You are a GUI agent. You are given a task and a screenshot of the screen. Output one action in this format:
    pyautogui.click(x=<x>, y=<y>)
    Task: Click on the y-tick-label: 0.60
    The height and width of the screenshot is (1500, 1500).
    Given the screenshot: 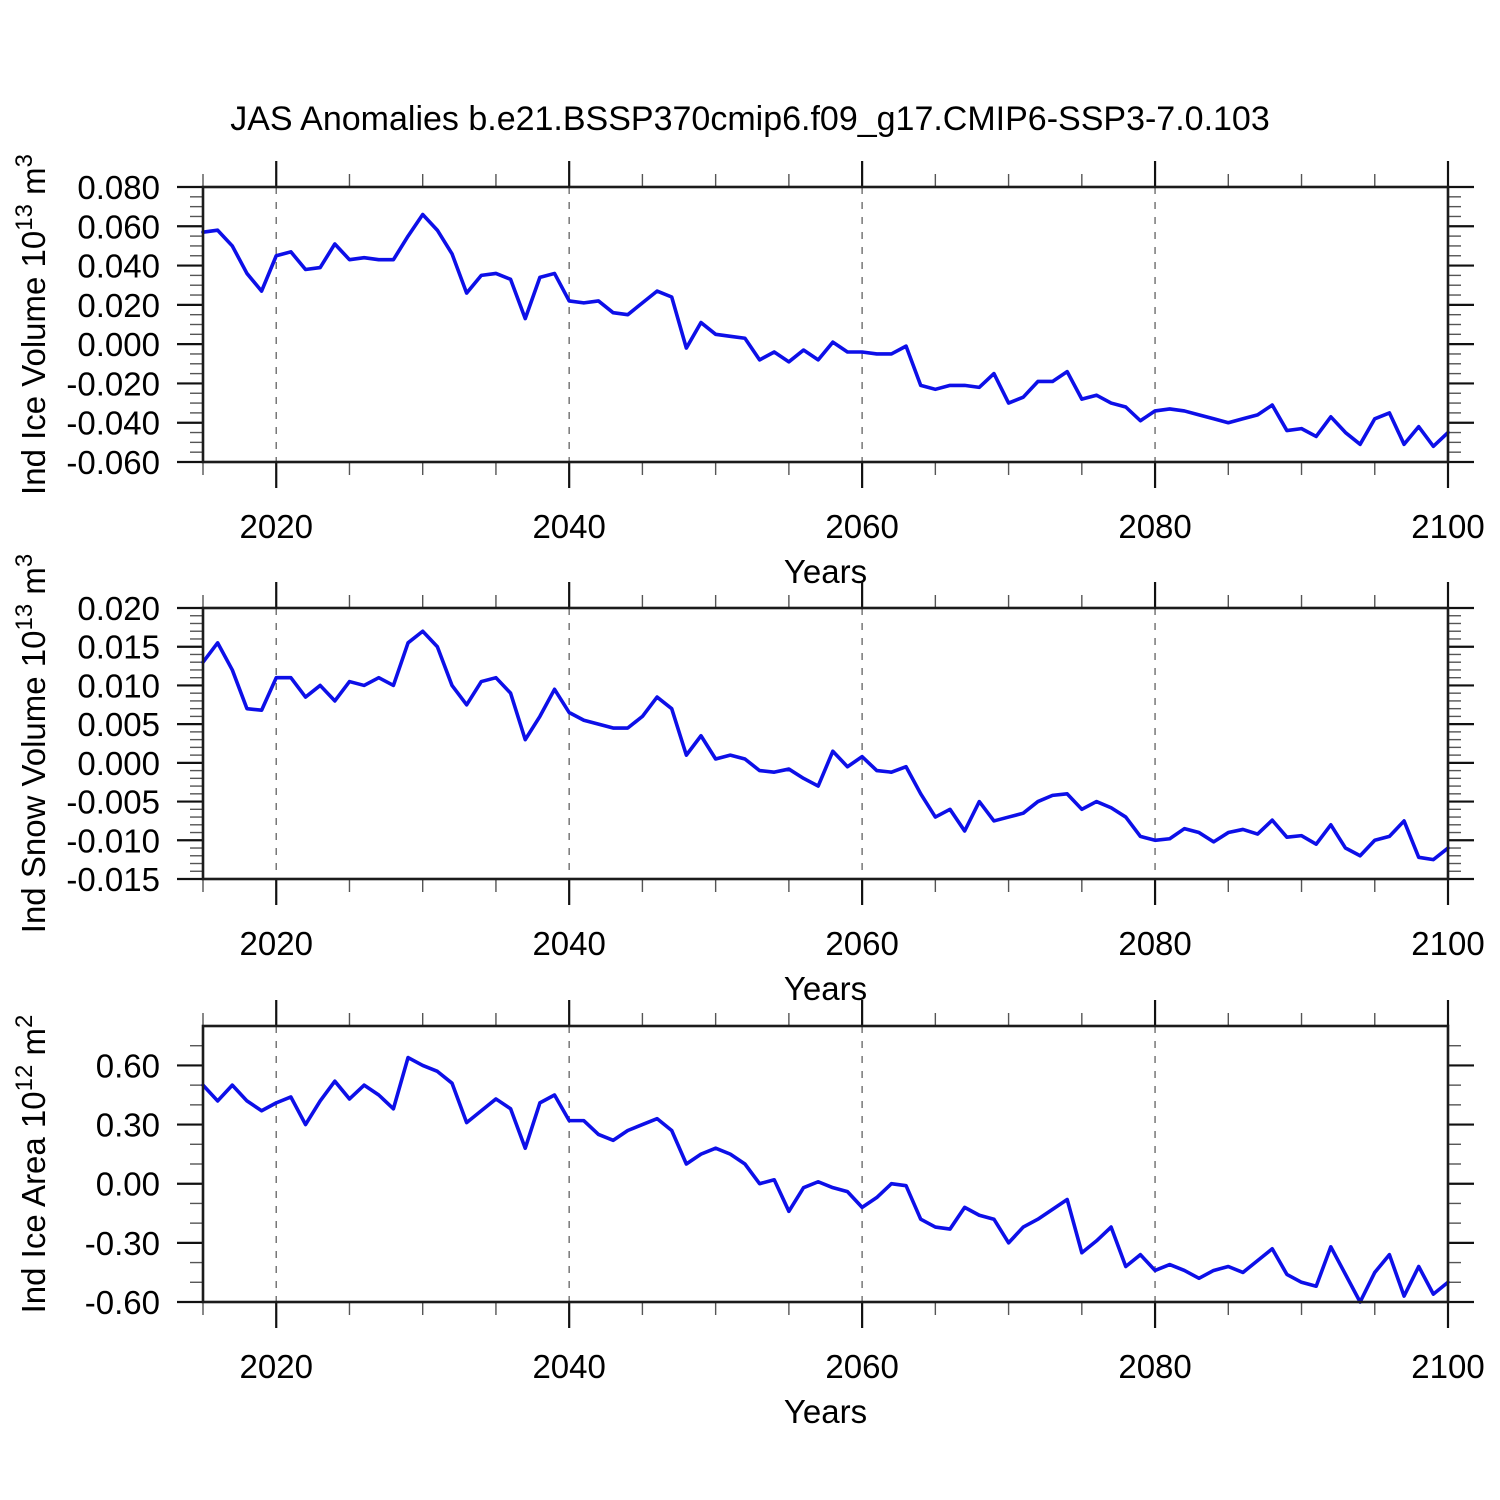 What is the action you would take?
    pyautogui.click(x=128, y=1065)
    